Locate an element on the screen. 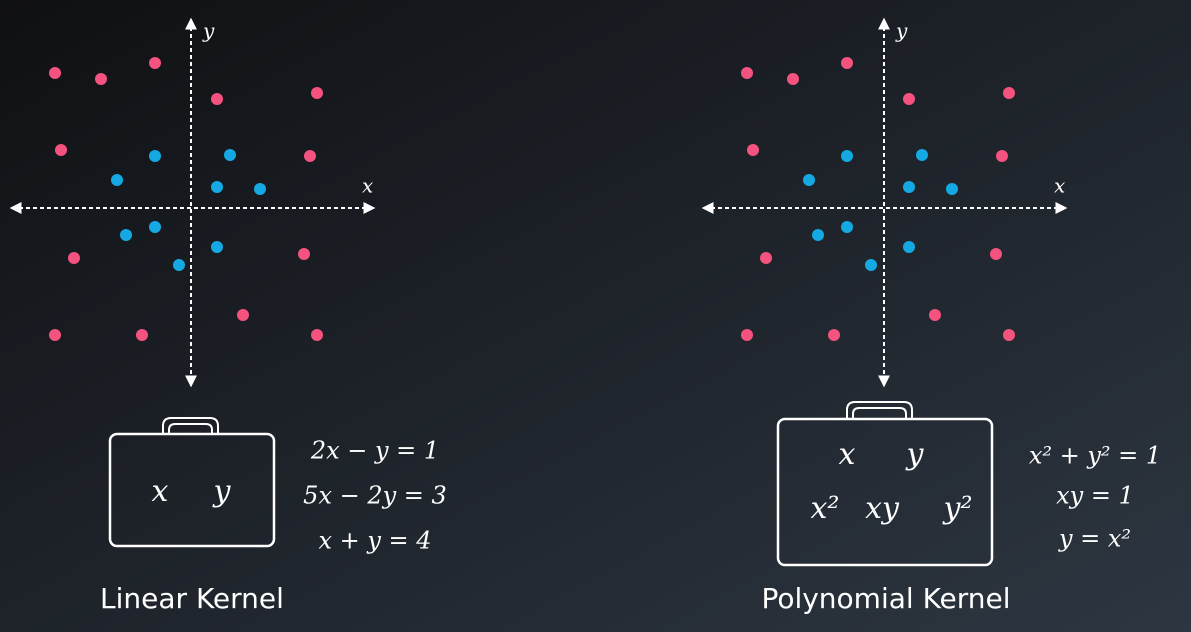 Image resolution: width=1191 pixels, height=632 pixels. equation: y = x² is located at coordinates (1094, 539).